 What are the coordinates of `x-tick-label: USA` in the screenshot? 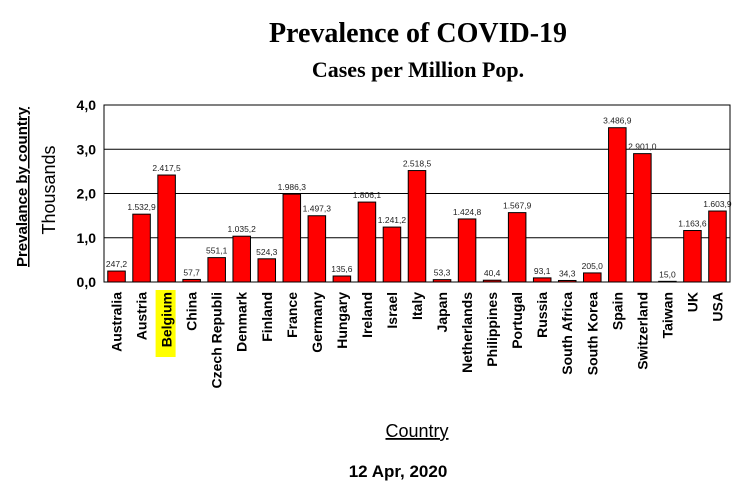 It's located at (717, 307).